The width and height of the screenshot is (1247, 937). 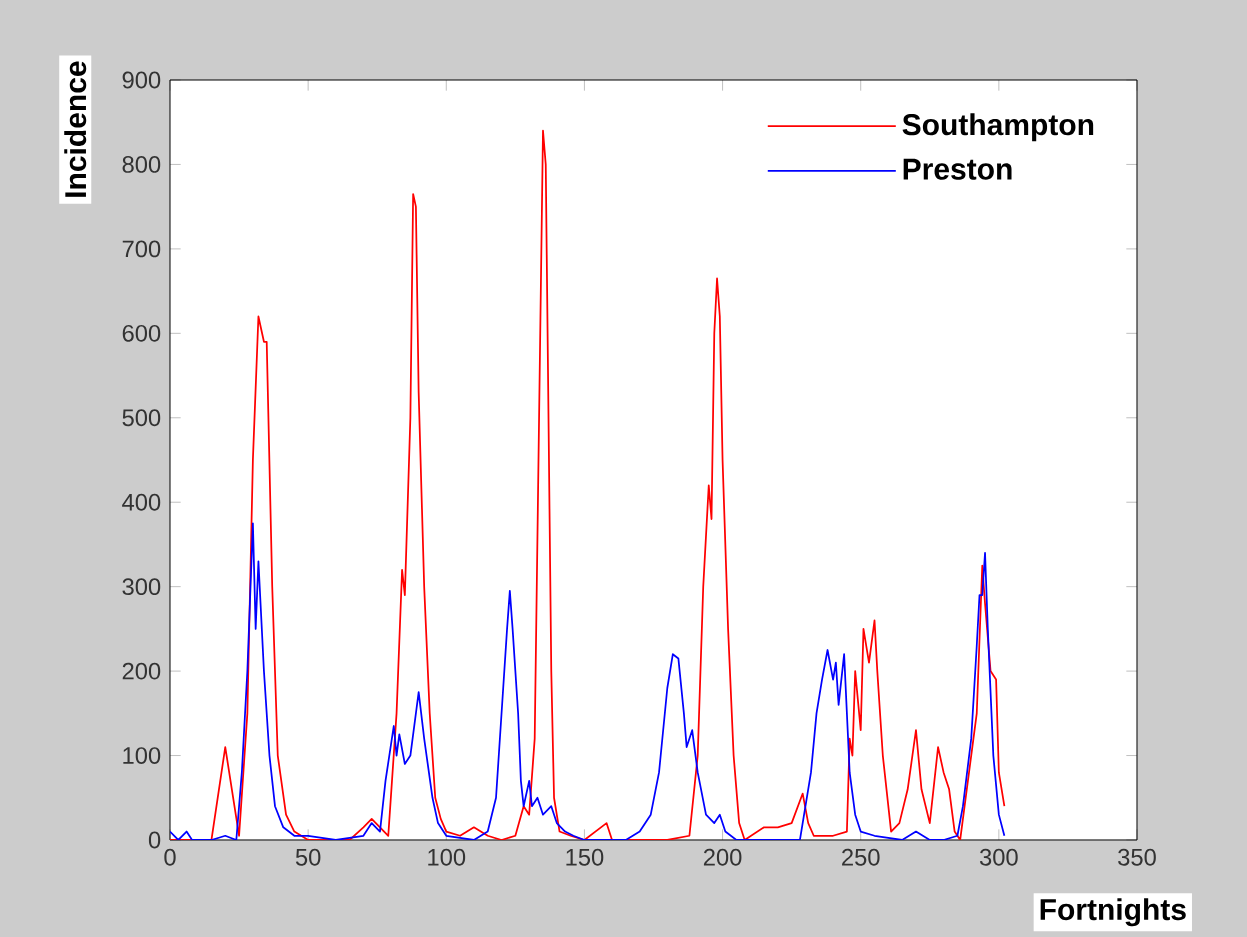 What do you see at coordinates (141, 80) in the screenshot?
I see `y-tick-label: 900` at bounding box center [141, 80].